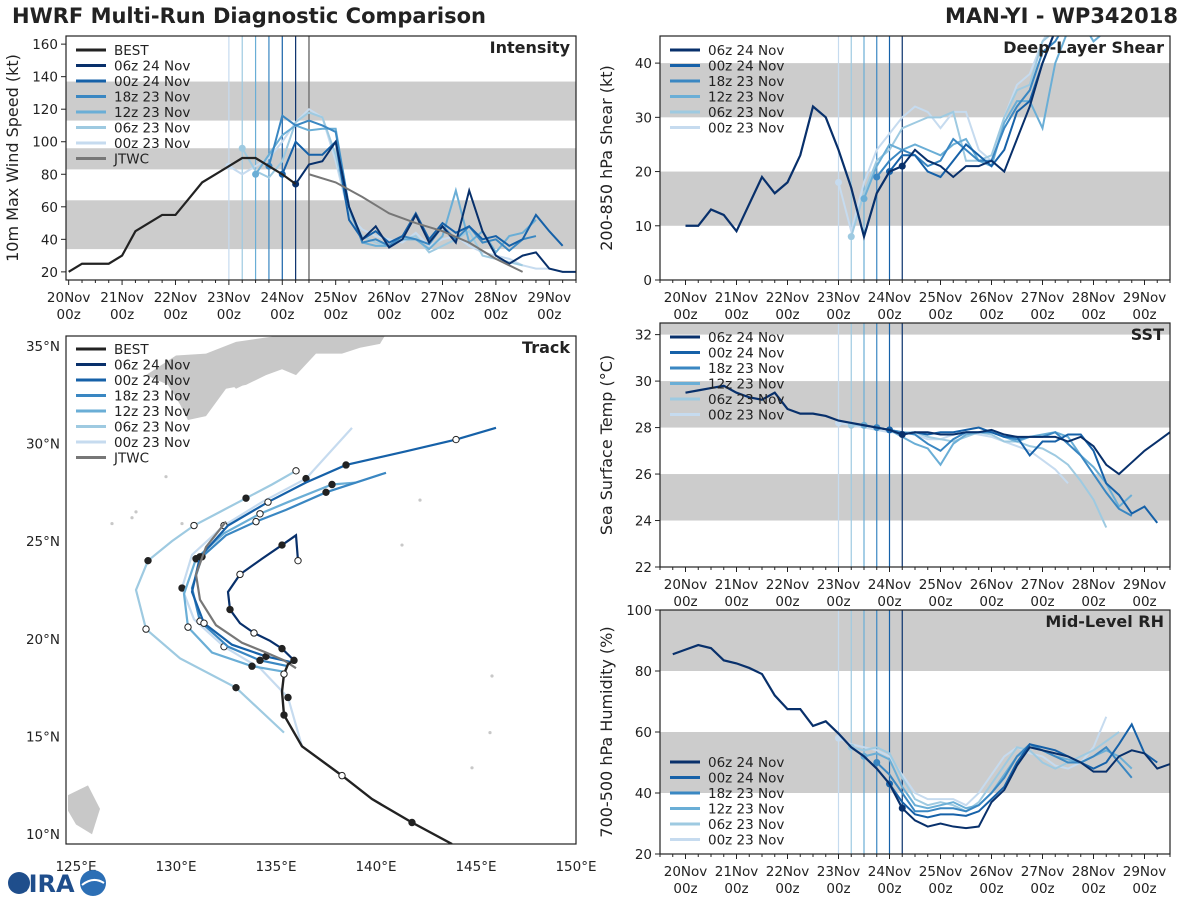  Describe the element at coordinates (890, 298) in the screenshot. I see `shear-x-tick-label-day: 24Nov` at that location.